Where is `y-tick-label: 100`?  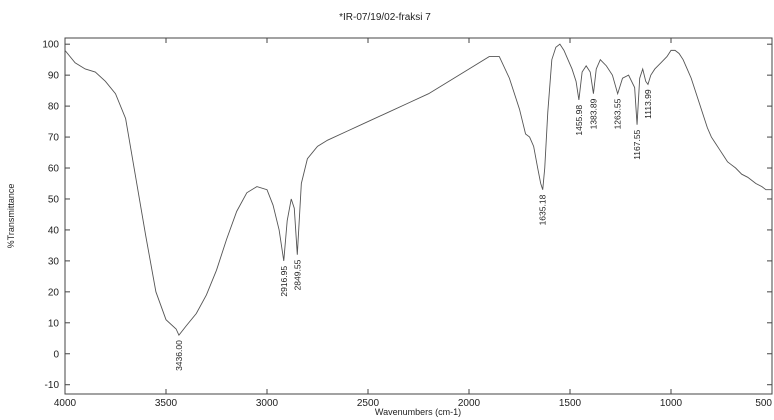 y-tick-label: 100 is located at coordinates (50, 45).